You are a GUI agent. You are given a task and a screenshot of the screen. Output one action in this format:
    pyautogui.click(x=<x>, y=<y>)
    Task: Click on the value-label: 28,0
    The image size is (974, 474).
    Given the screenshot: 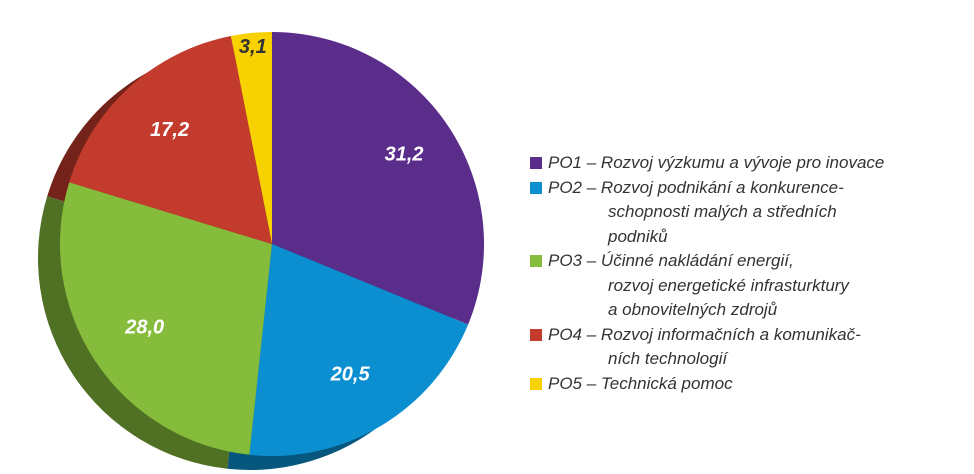 What is the action you would take?
    pyautogui.click(x=144, y=327)
    